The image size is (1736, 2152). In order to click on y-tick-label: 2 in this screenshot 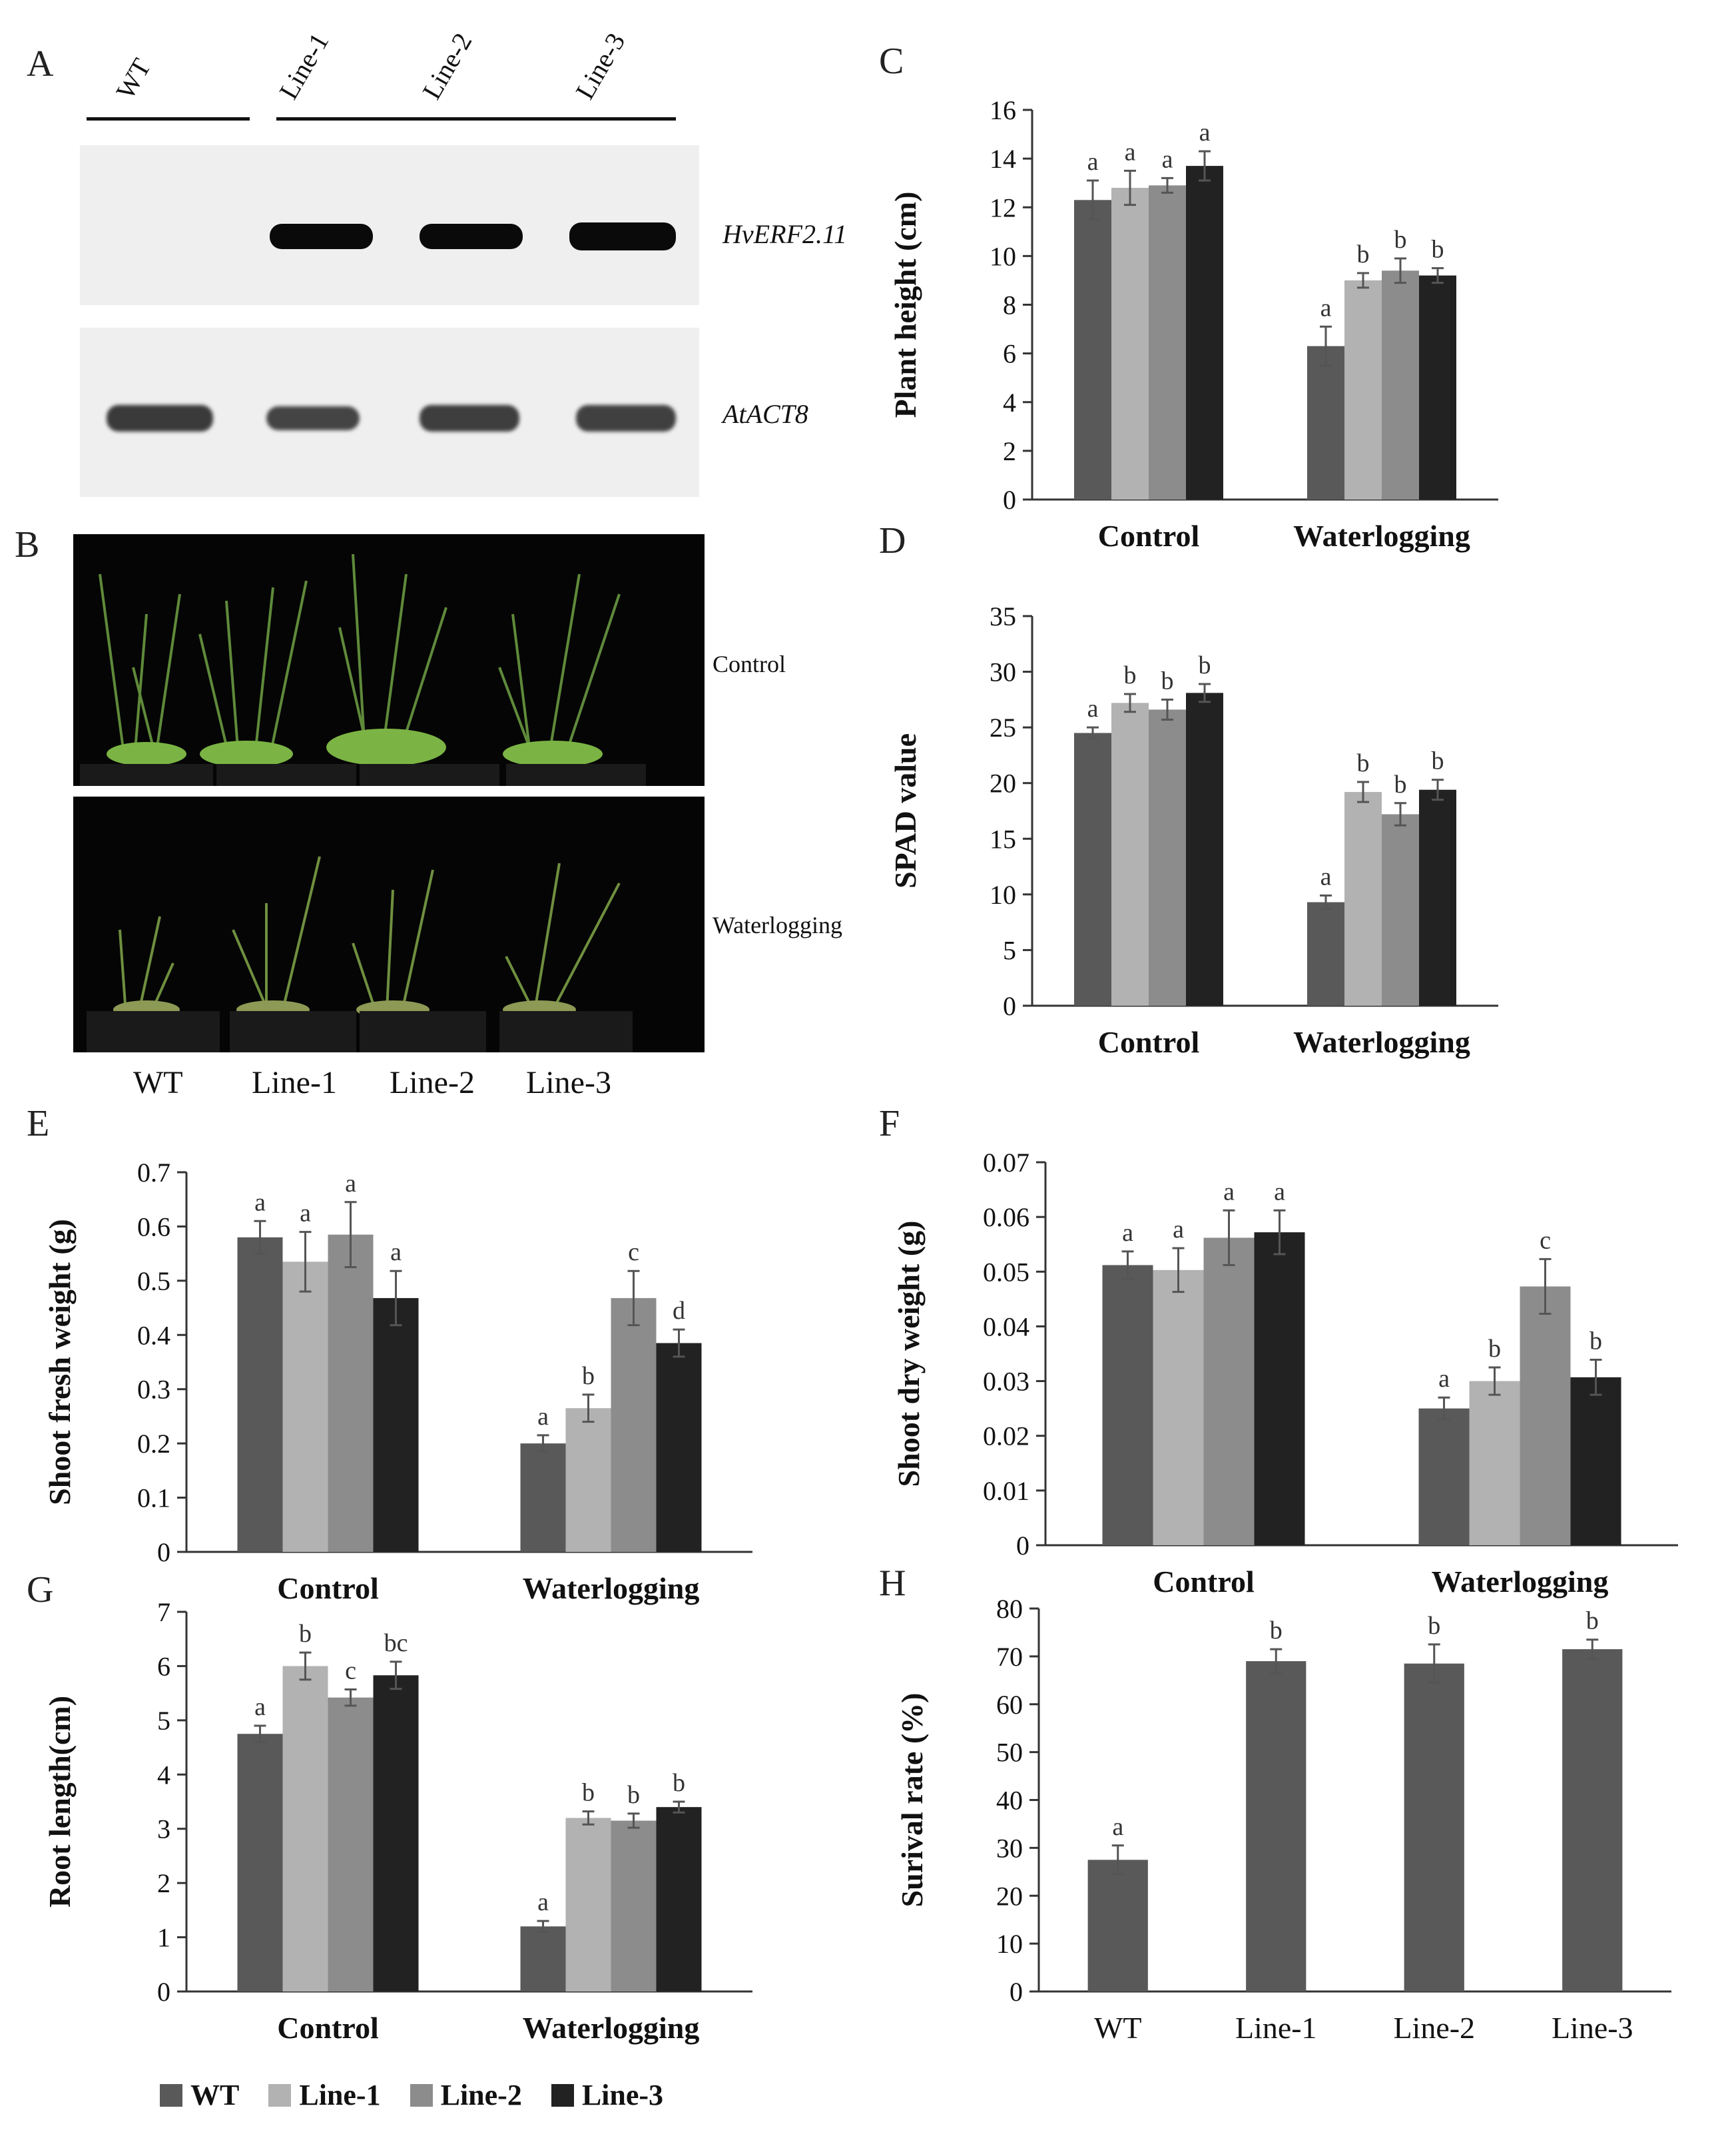, I will do `click(1009, 451)`.